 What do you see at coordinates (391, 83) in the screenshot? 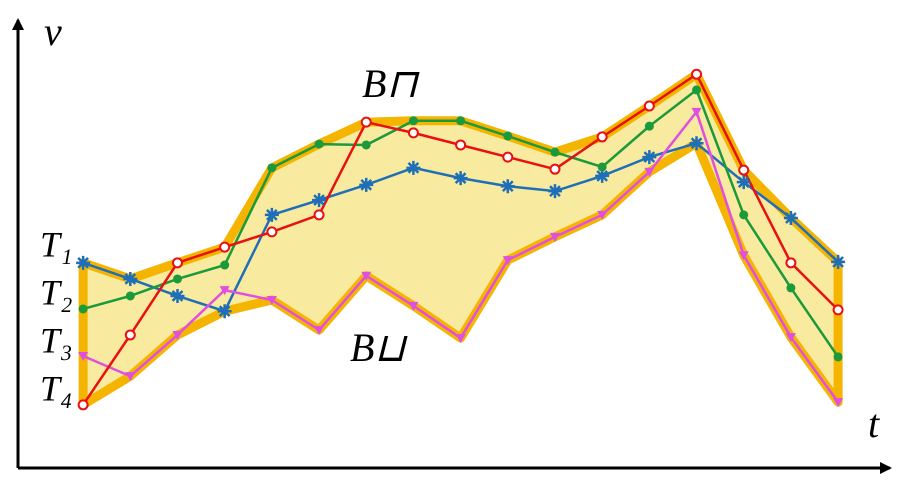
I see `annotation: B⊓` at bounding box center [391, 83].